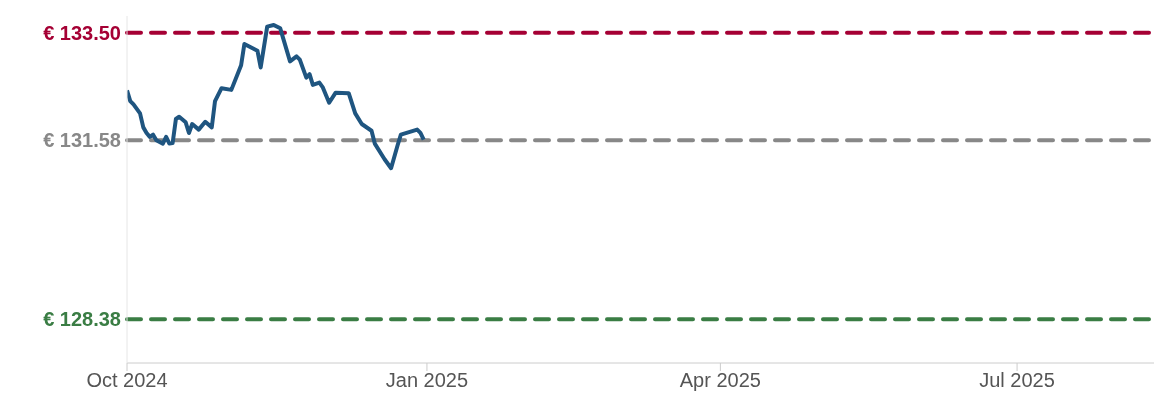 This screenshot has height=415, width=1158. I want to click on y-tick-label: € 133.50, so click(82, 32).